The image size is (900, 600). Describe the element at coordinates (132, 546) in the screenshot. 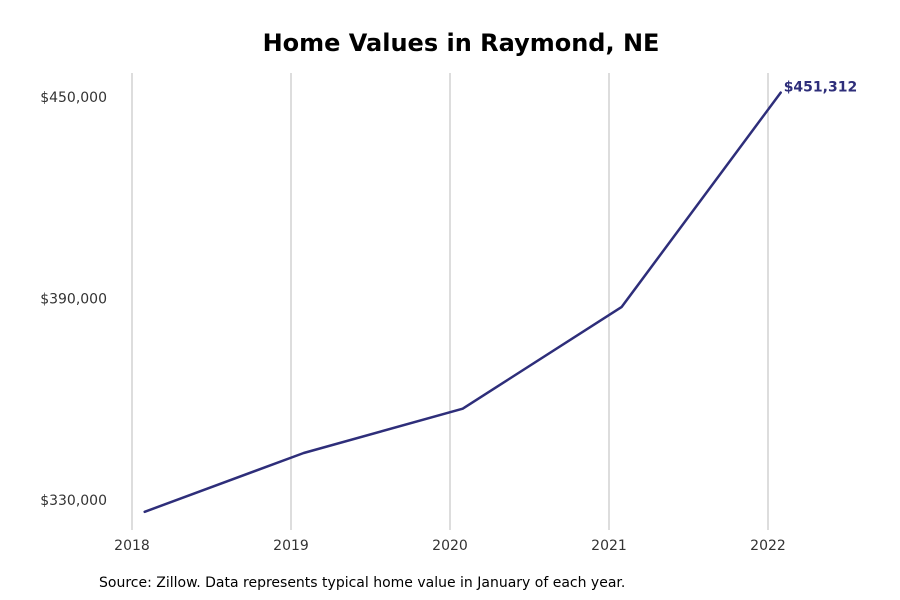

I see `x-tick-label: 2018` at that location.